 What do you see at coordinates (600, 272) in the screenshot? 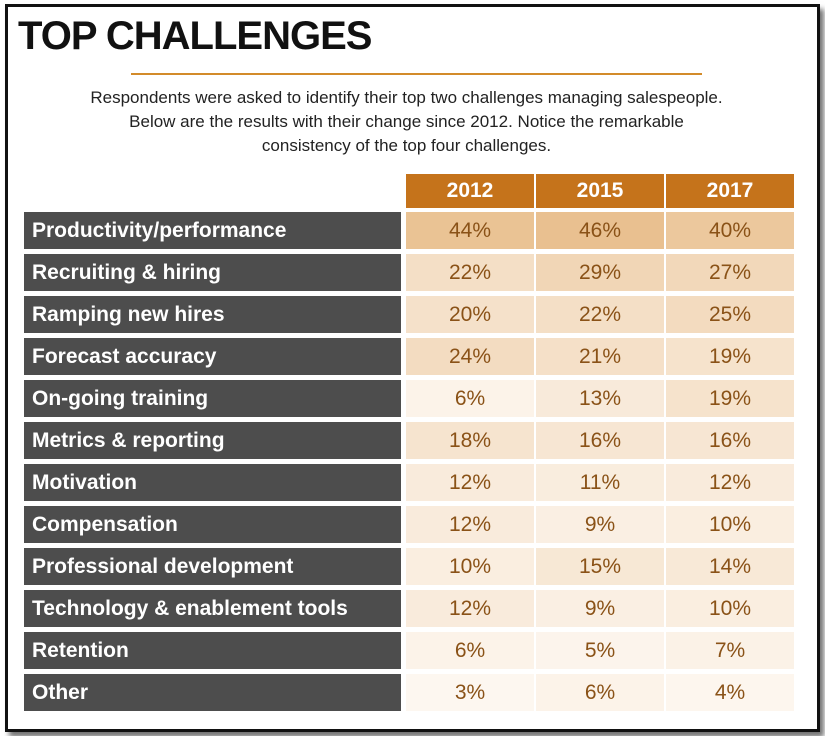
I see `value-cell: 29%` at bounding box center [600, 272].